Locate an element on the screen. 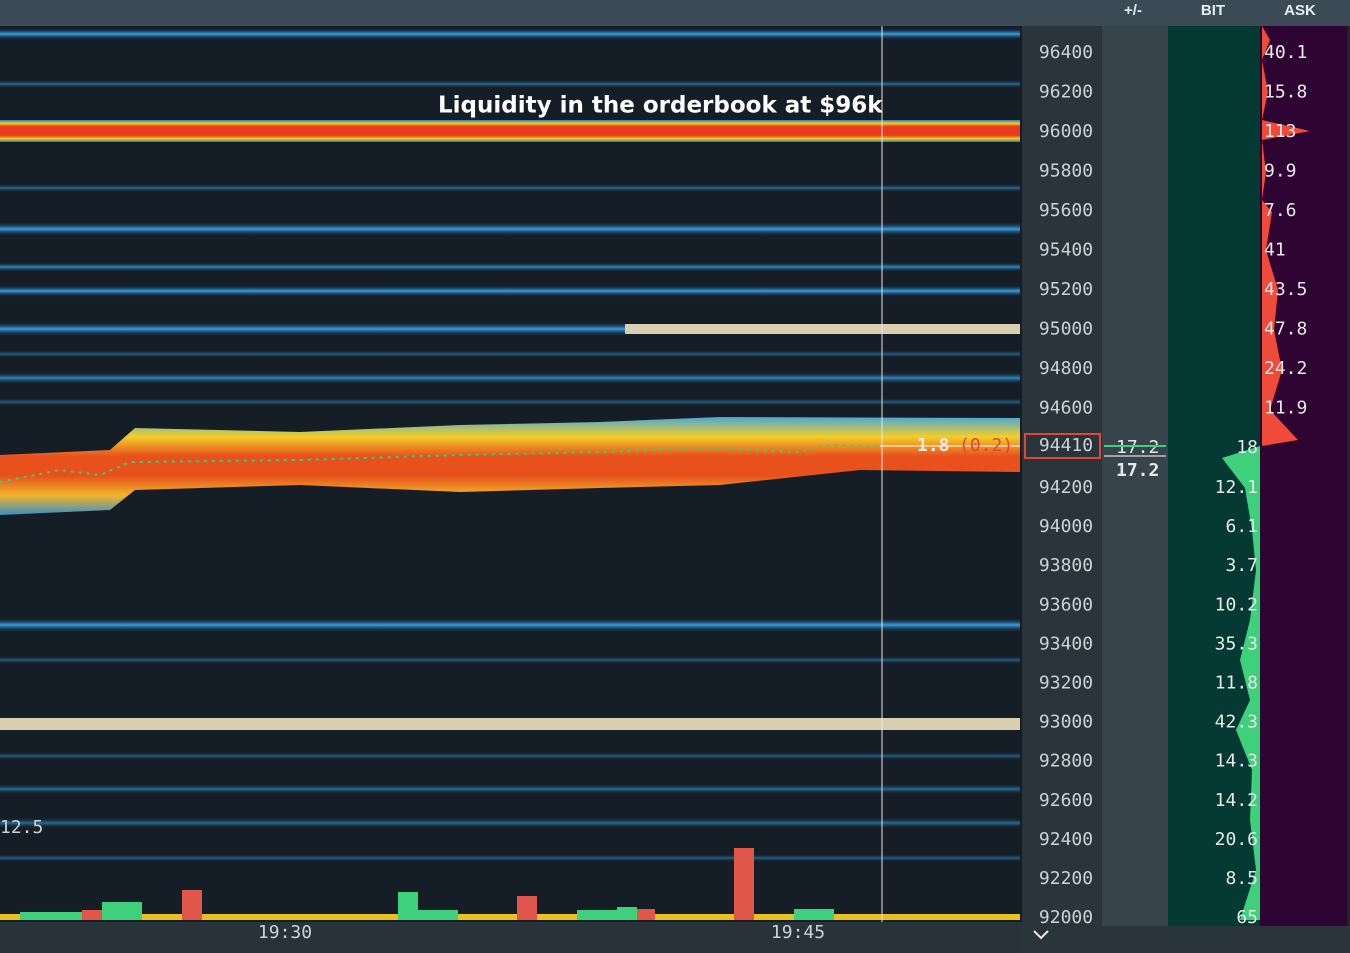  price-label: 94000 is located at coordinates (1066, 526).